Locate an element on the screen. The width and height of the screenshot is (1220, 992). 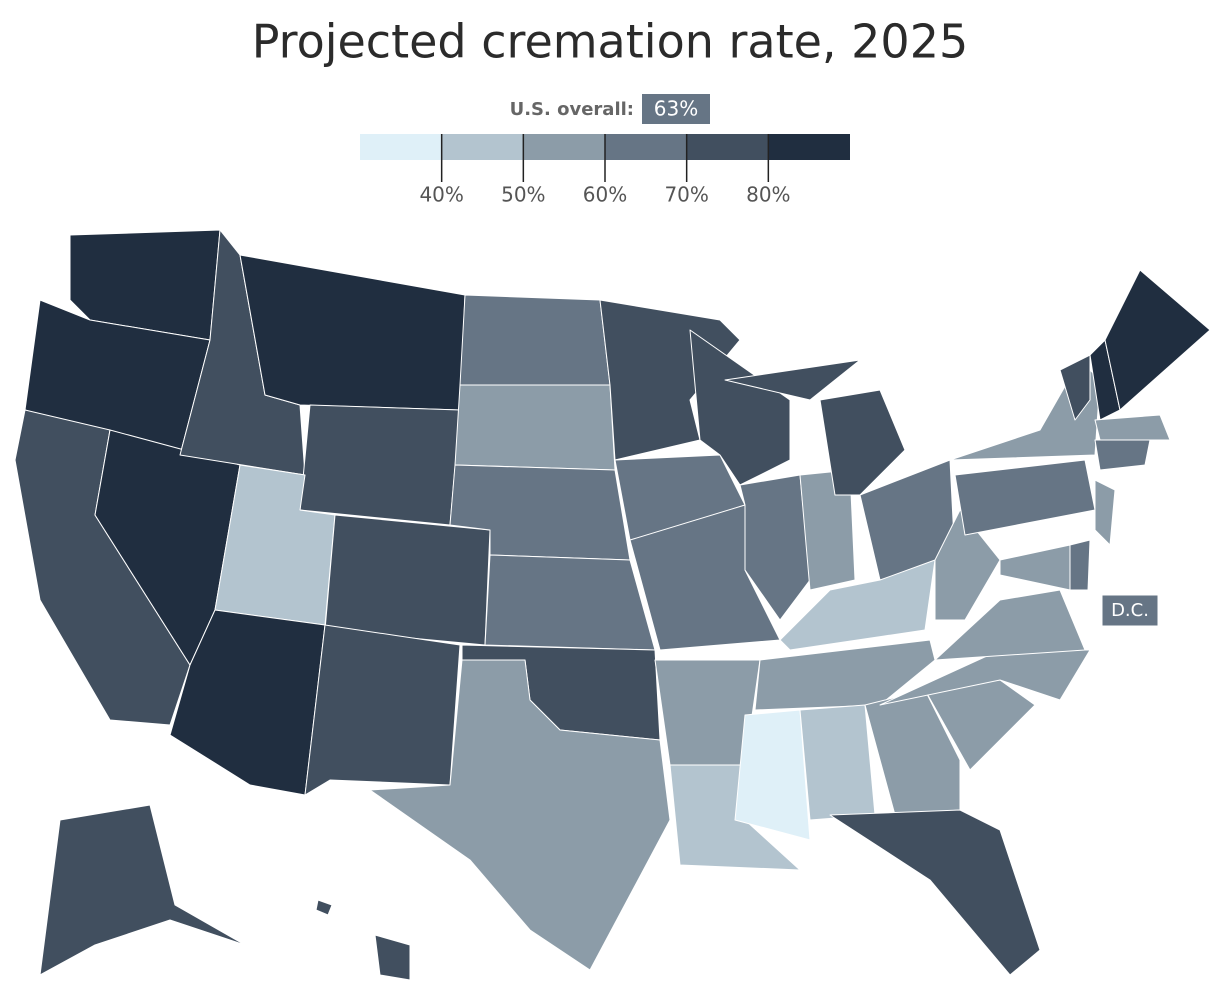
overall-label: U.S. overall: is located at coordinates (572, 109).